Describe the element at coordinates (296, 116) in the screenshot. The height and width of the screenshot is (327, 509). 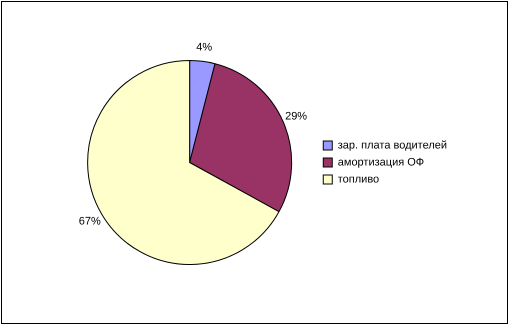
I see `data-label: 29%` at that location.